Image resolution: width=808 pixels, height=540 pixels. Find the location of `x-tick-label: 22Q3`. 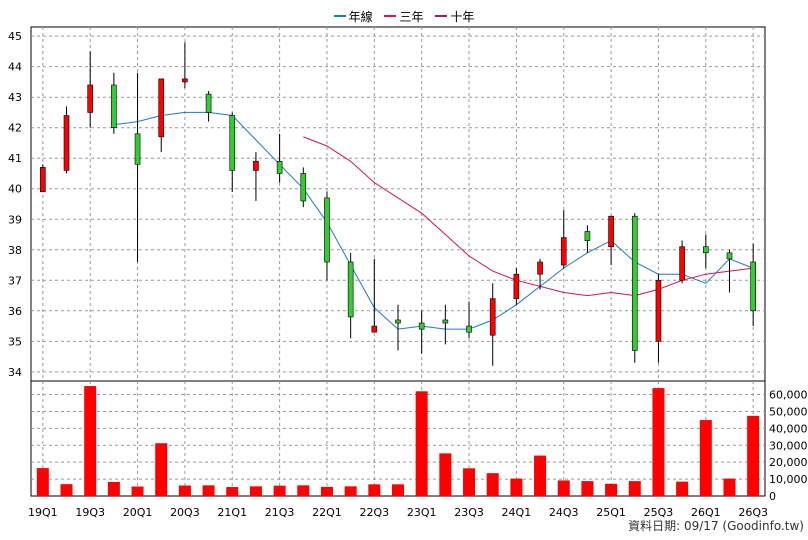

x-tick-label: 22Q3 is located at coordinates (374, 512).